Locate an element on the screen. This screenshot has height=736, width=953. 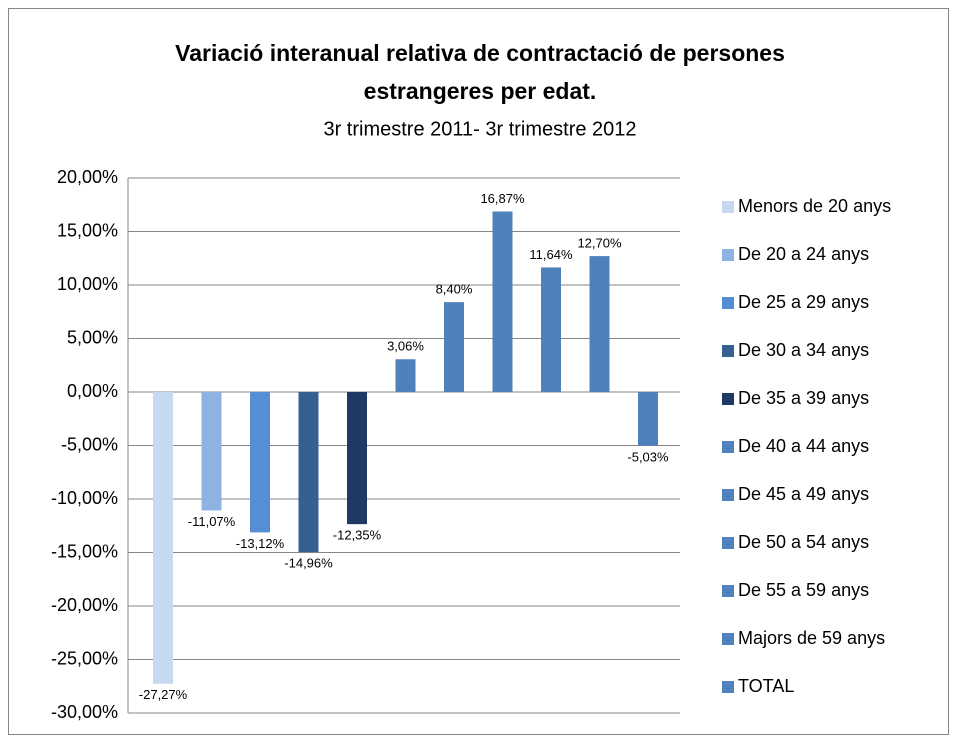
data-label: 11,64% is located at coordinates (551, 254).